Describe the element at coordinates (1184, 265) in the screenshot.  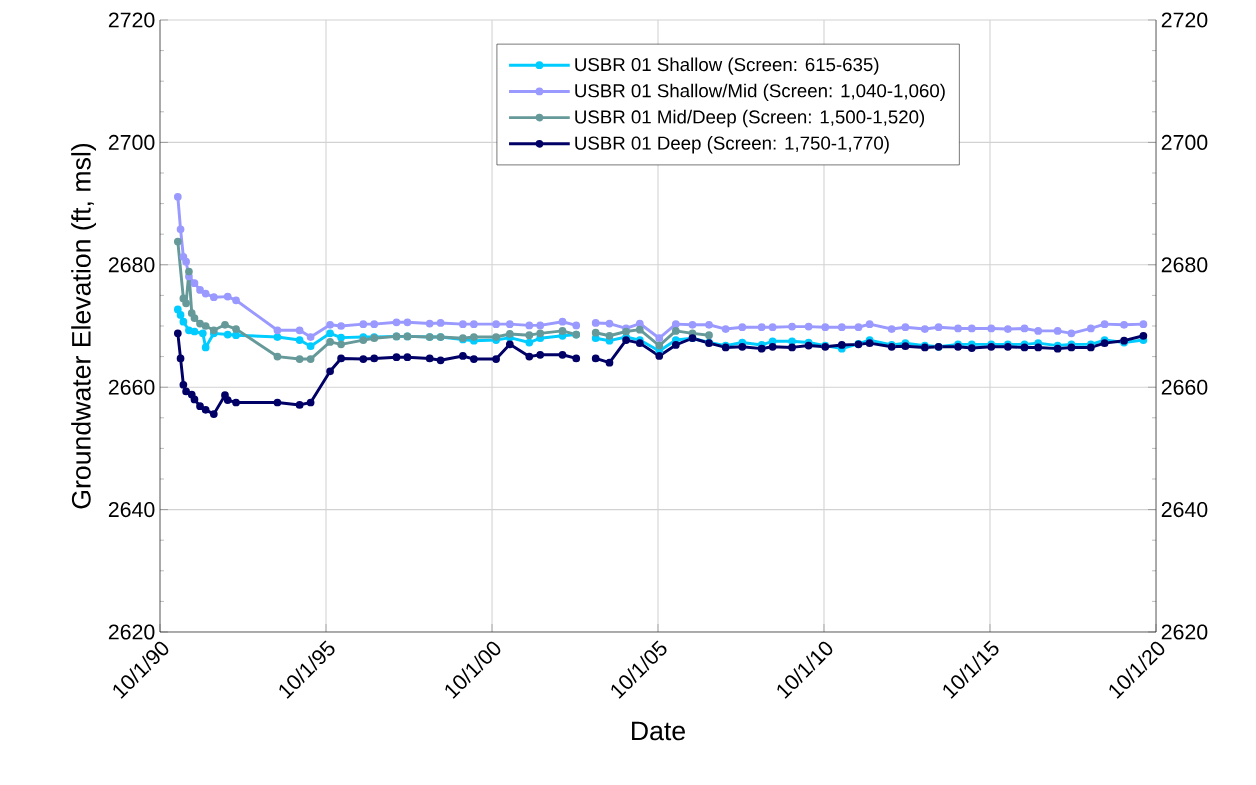
I see `y2-tick-label: 2680` at that location.